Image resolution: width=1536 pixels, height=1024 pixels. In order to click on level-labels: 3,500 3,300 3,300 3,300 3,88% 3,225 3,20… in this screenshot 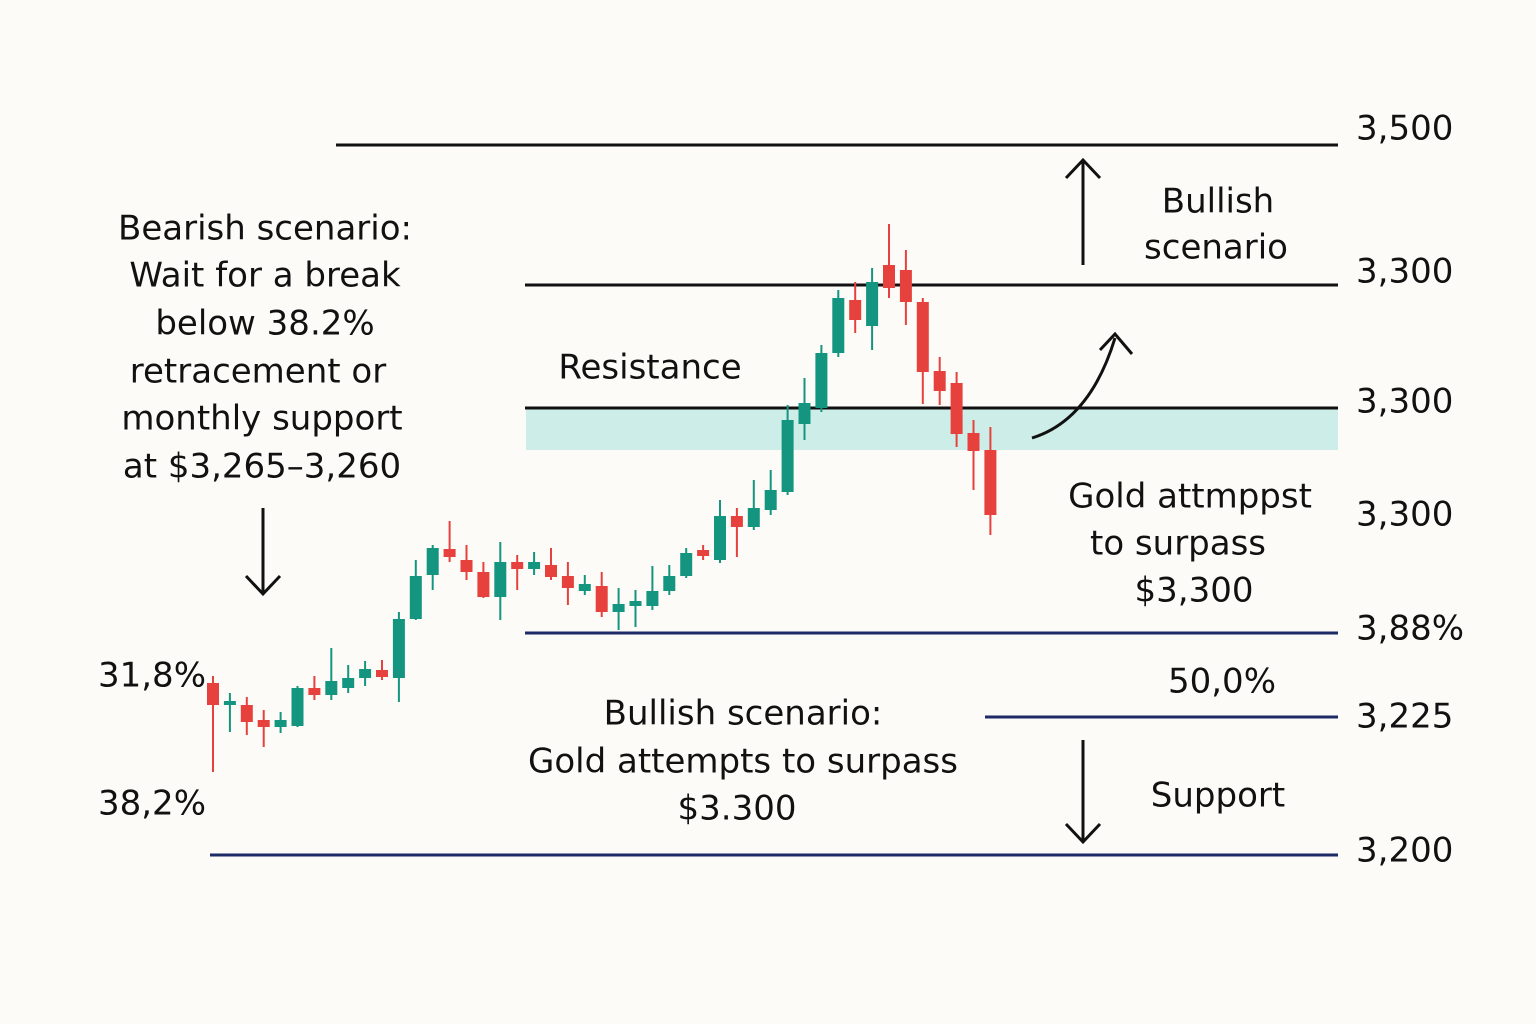, I will do `click(1410, 490)`.